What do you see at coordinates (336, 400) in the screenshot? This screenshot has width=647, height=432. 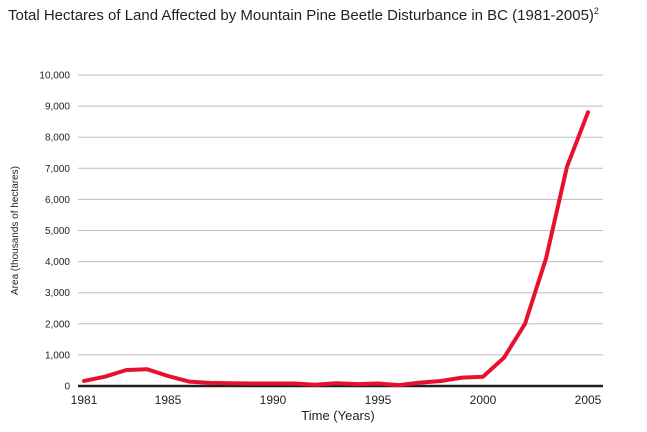 I see `x-tick-labels: 1981 1985 1990 1995 2000 2005` at bounding box center [336, 400].